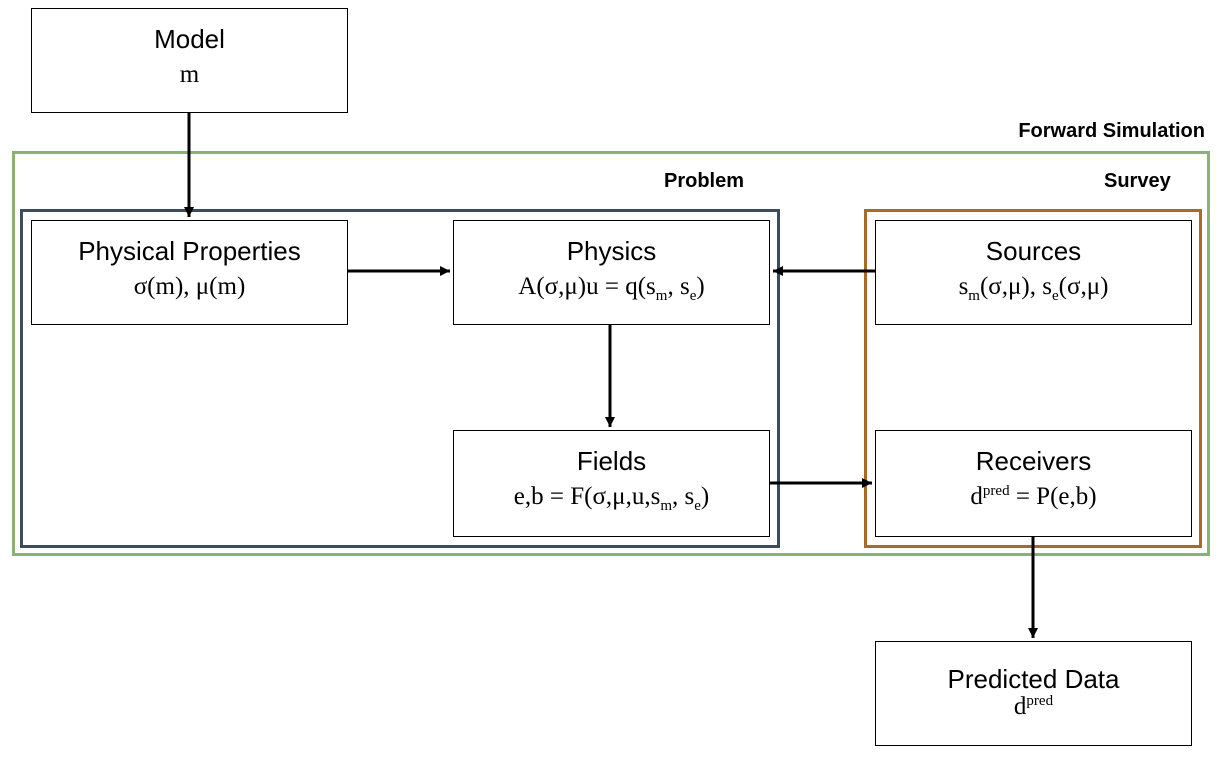 The width and height of the screenshot is (1225, 760). What do you see at coordinates (1033, 272) in the screenshot?
I see `sources-box: Sources sm(σ,μ), se(σ,μ)` at bounding box center [1033, 272].